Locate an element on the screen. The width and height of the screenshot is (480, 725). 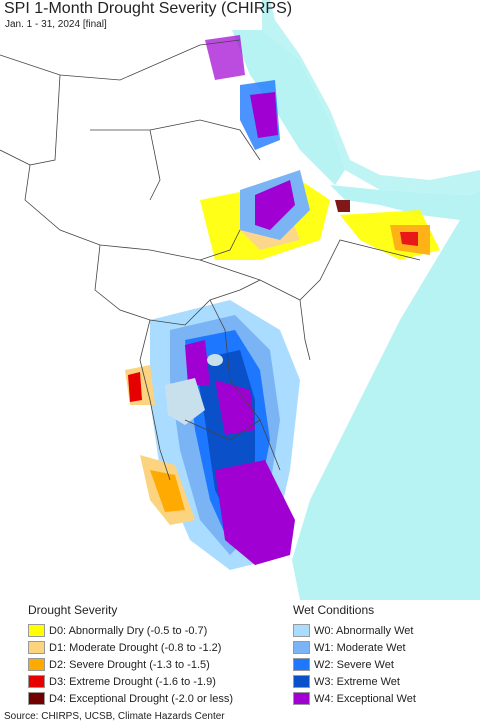
equatorial-wet is located at coordinates (225, 435).